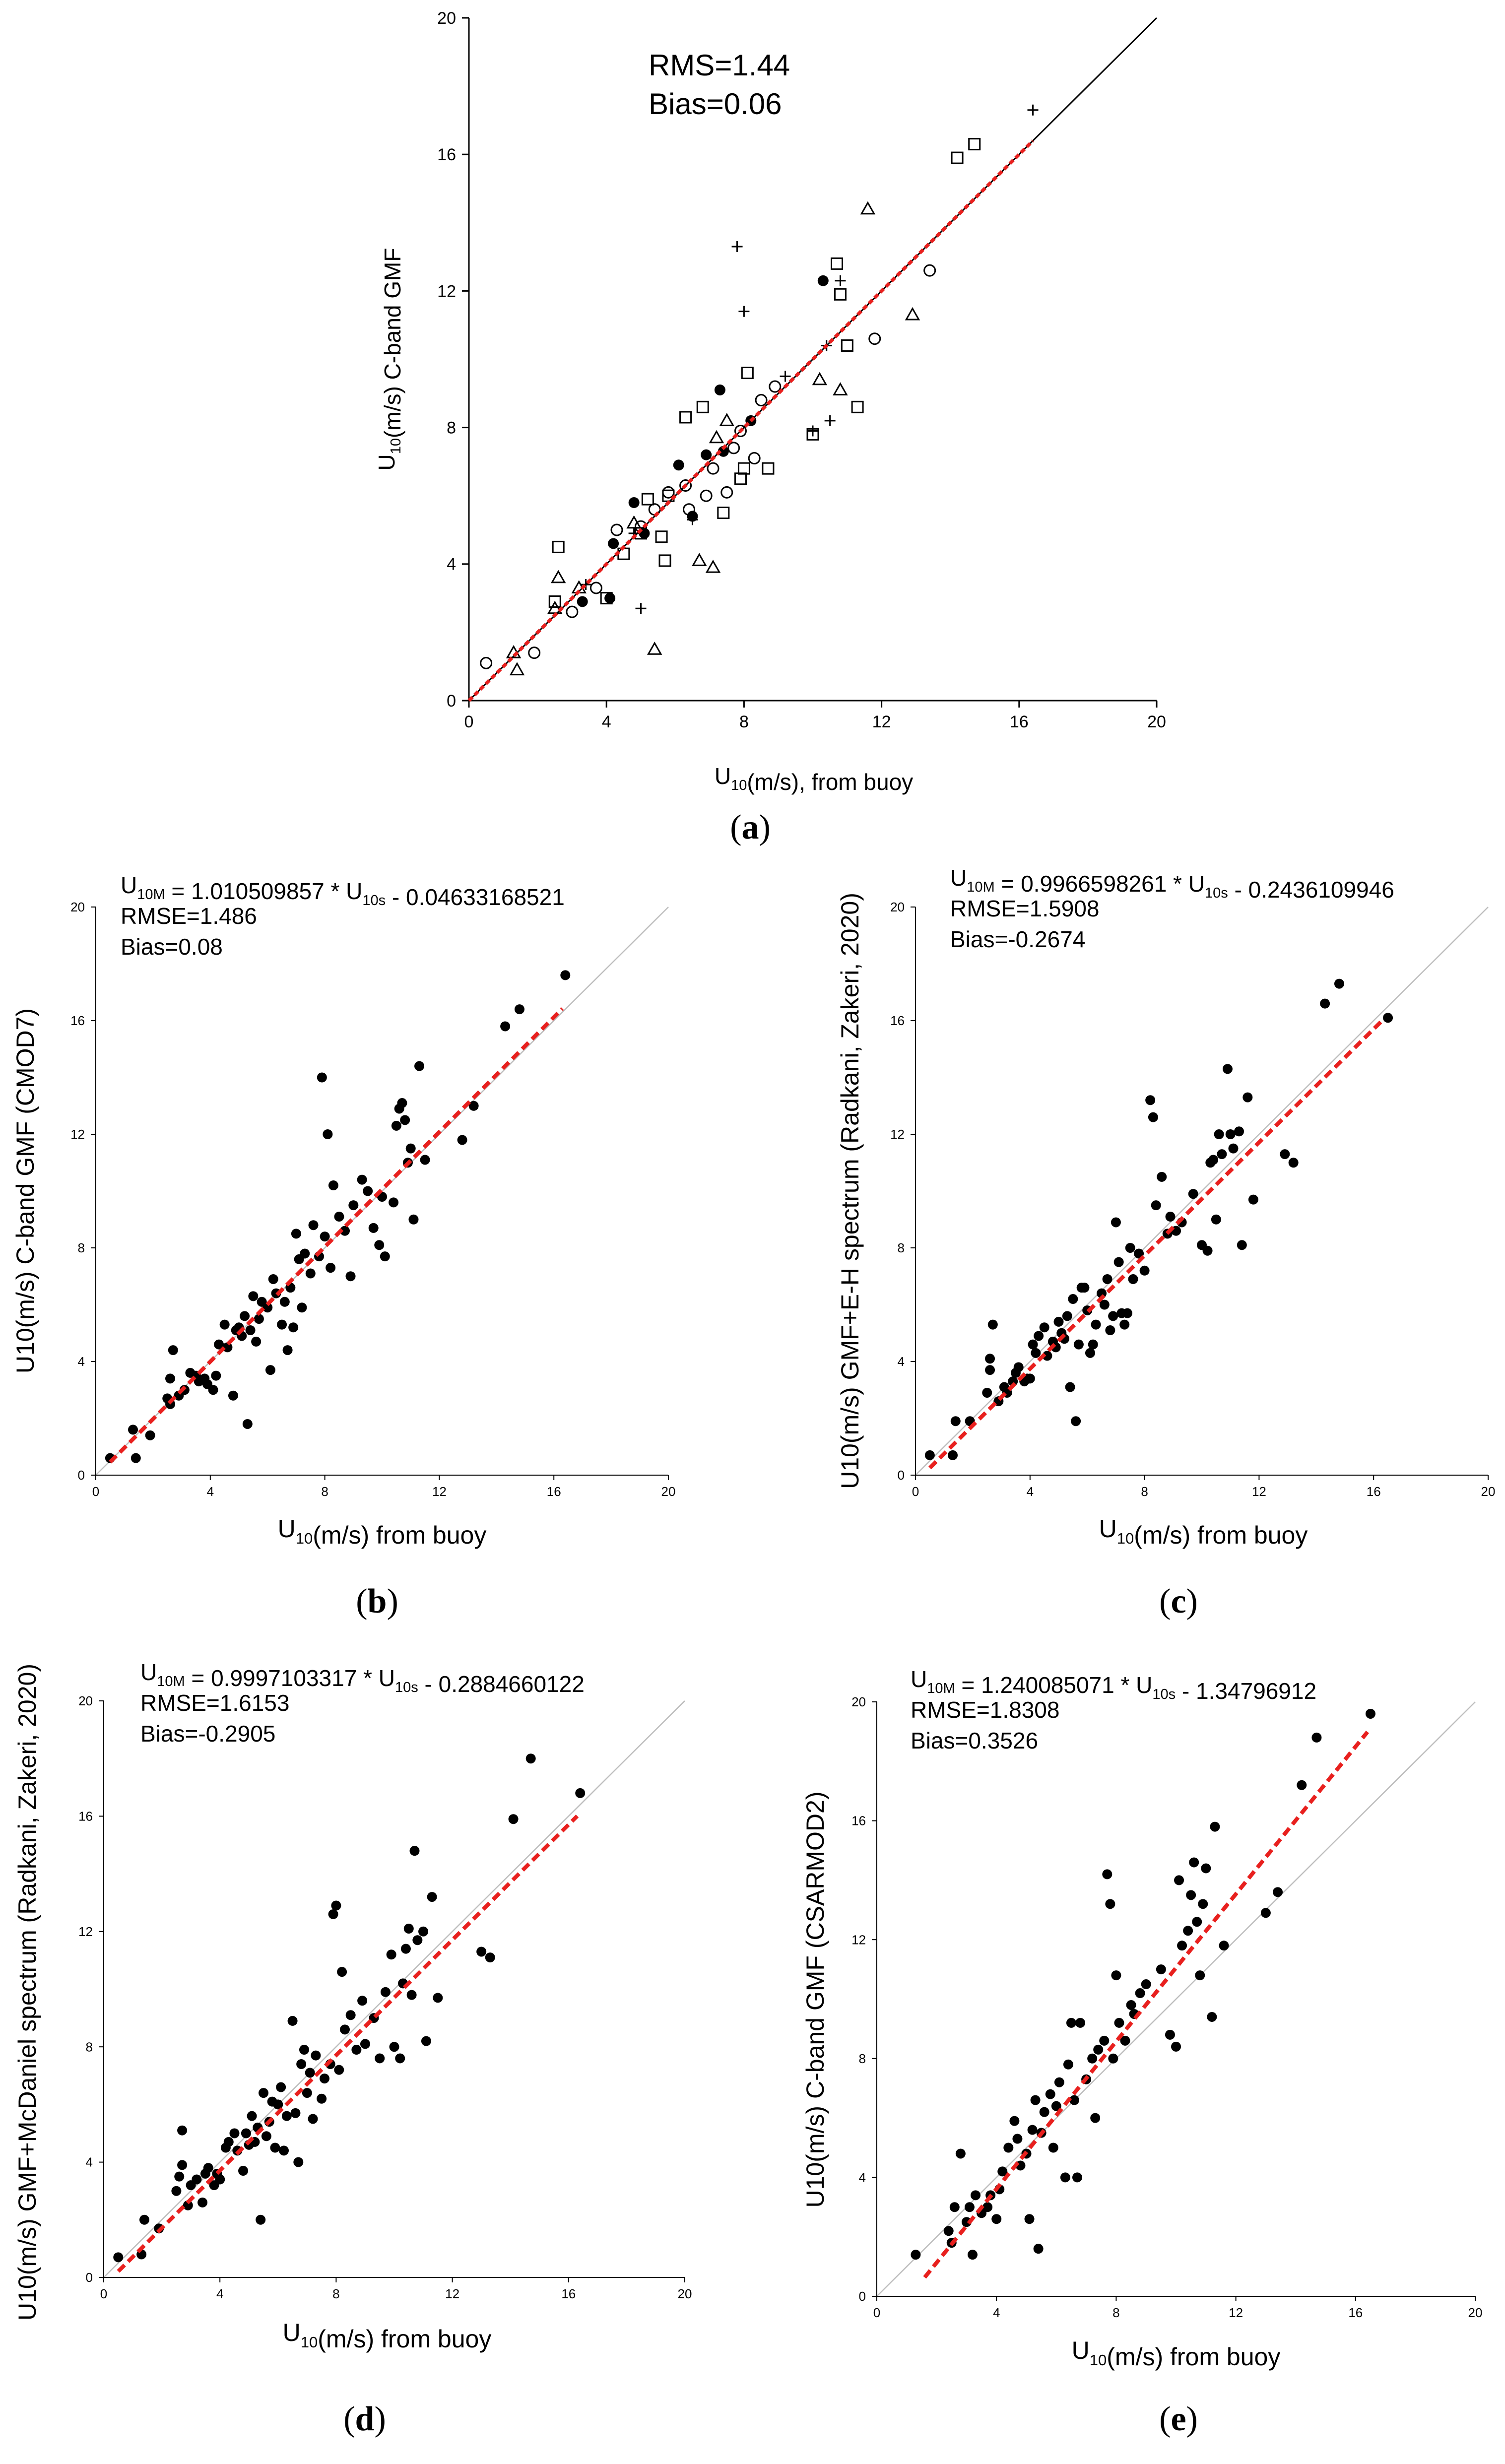 The image size is (1505, 2464). What do you see at coordinates (901, 1361) in the screenshot?
I see `y-tick-label: 4` at bounding box center [901, 1361].